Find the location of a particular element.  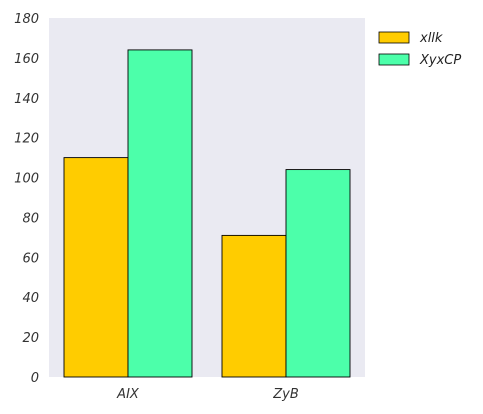

y-tick-label: 40 is located at coordinates (30, 298).